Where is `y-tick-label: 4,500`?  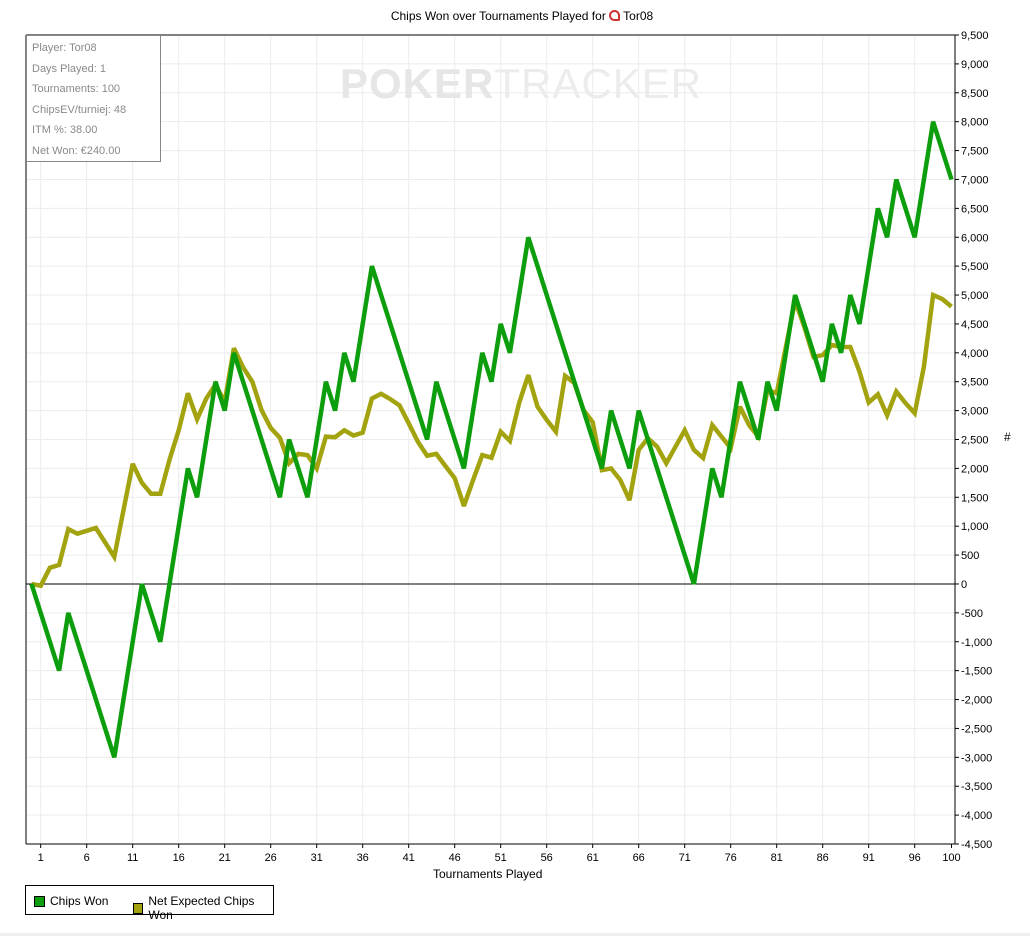
y-tick-label: 4,500 is located at coordinates (975, 325).